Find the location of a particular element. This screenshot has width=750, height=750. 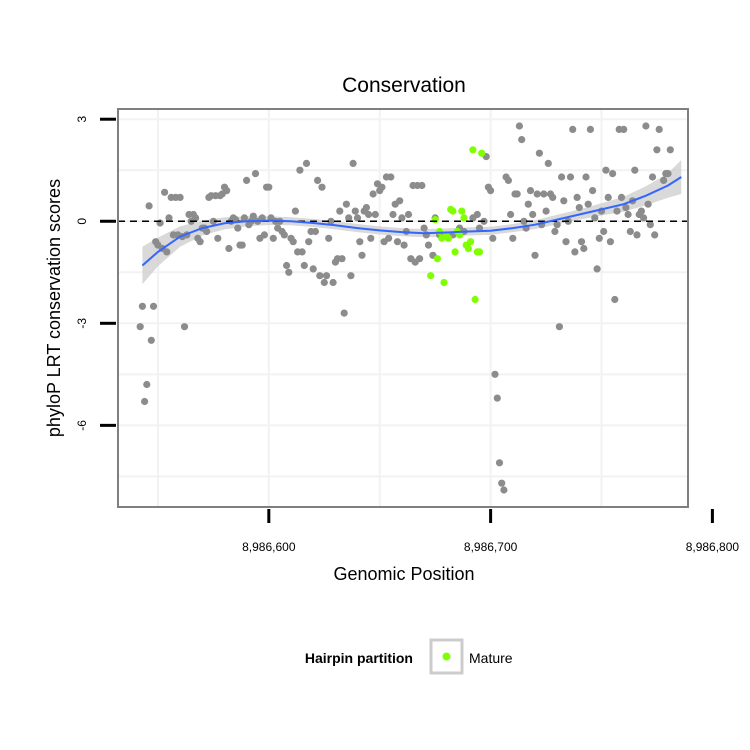

x-axis-title: Genomic Position is located at coordinates (403, 574).